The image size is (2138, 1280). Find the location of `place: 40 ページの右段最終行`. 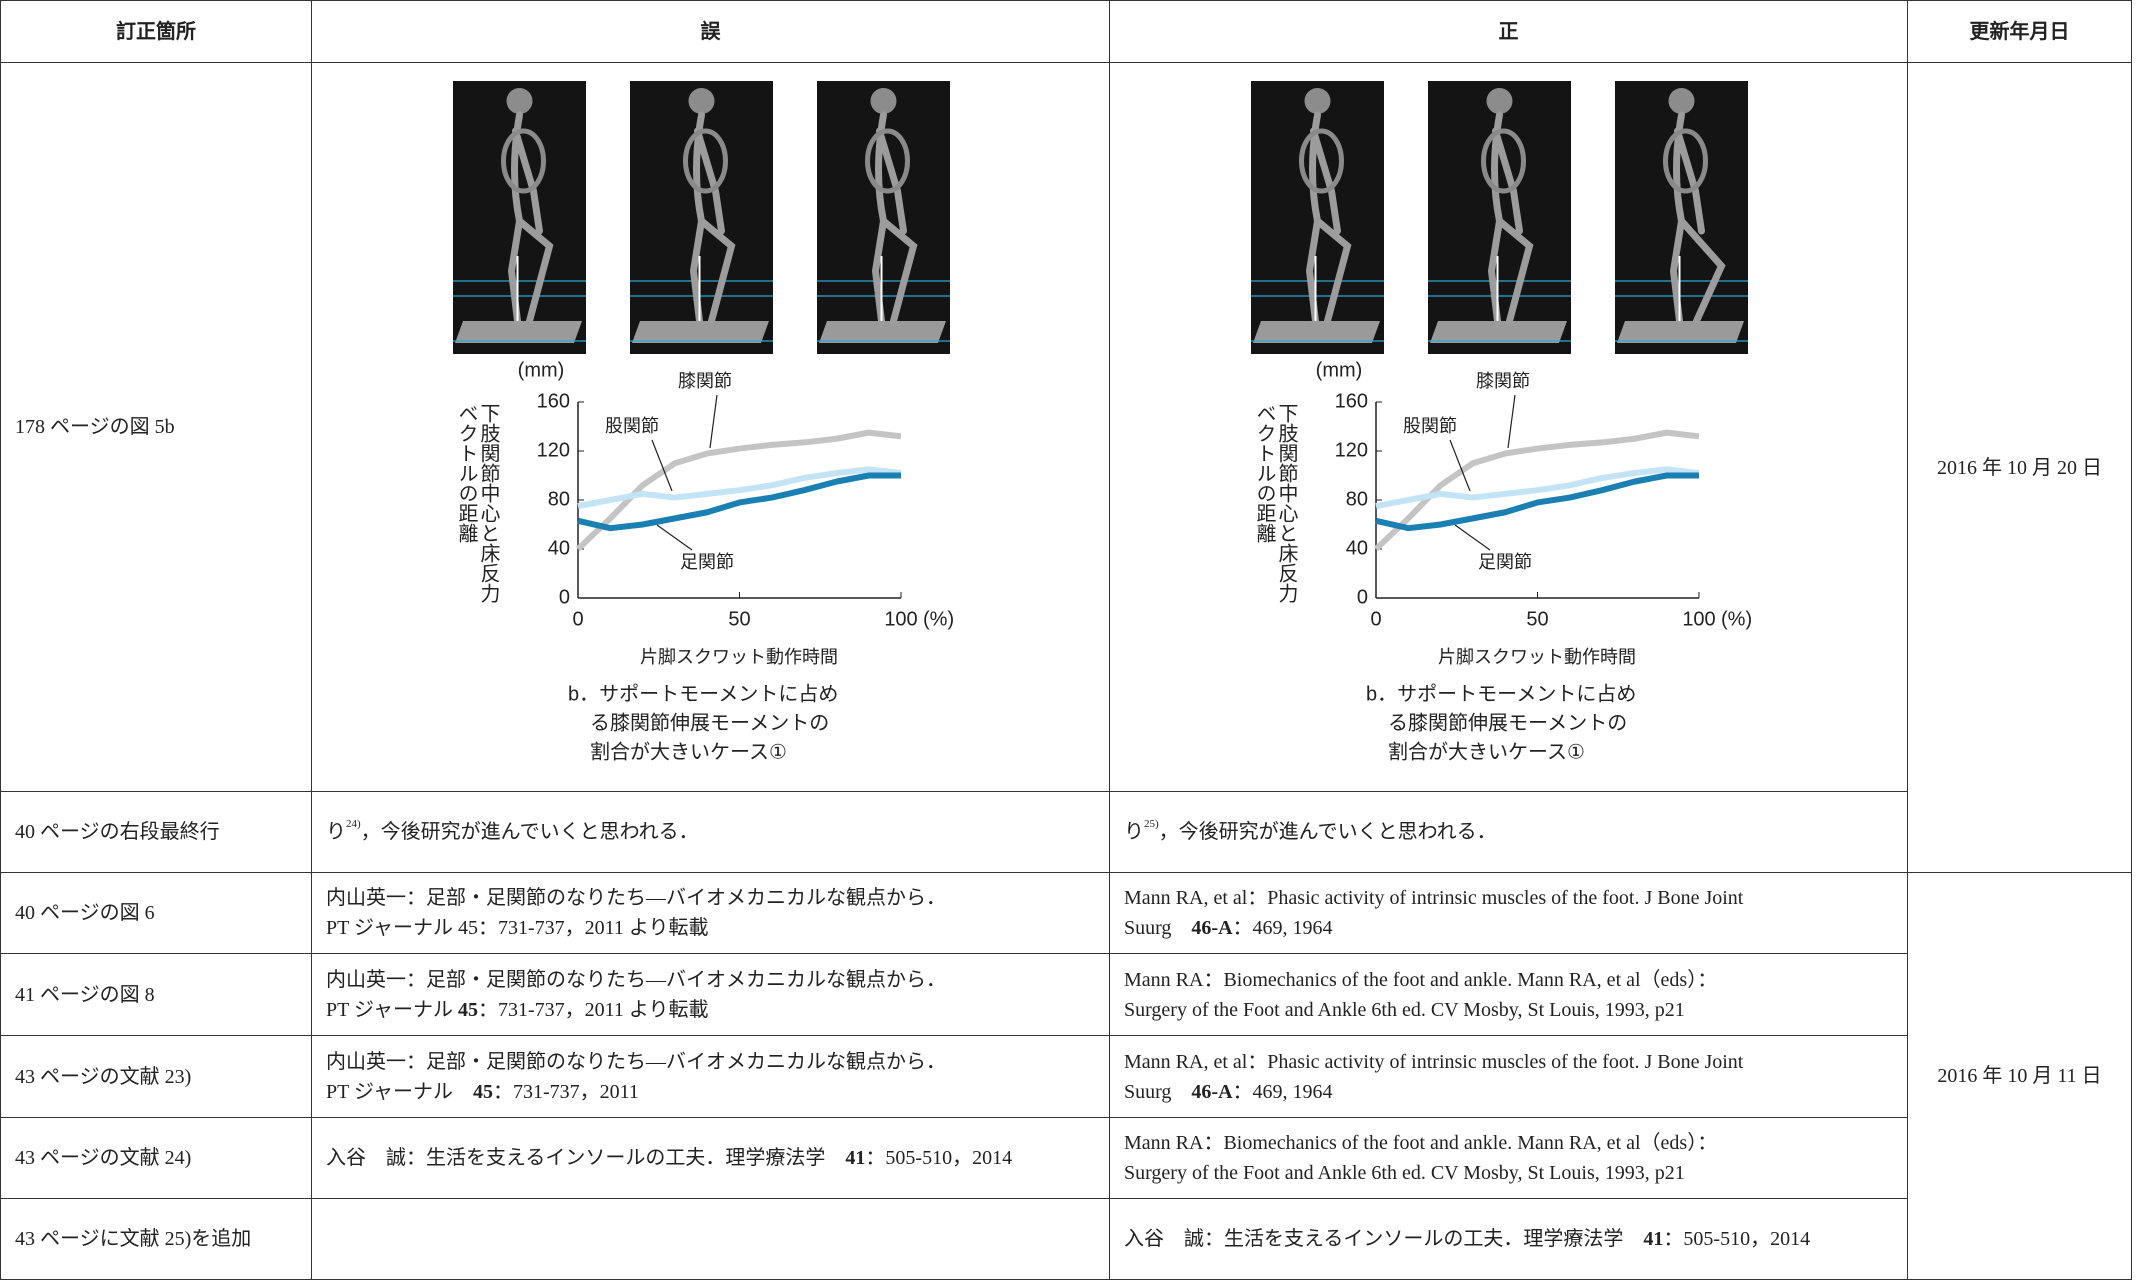

place: 40 ページの右段最終行 is located at coordinates (156, 832).